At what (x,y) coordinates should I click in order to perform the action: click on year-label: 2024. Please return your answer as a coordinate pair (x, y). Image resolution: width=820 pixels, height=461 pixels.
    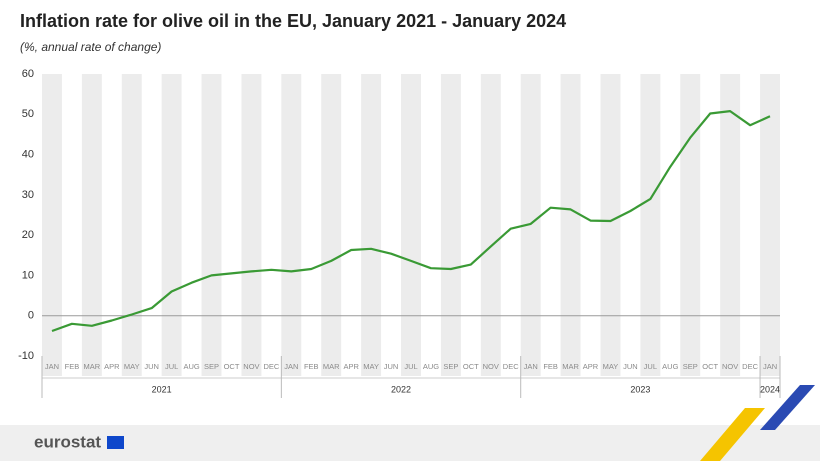
    Looking at the image, I should click on (770, 389).